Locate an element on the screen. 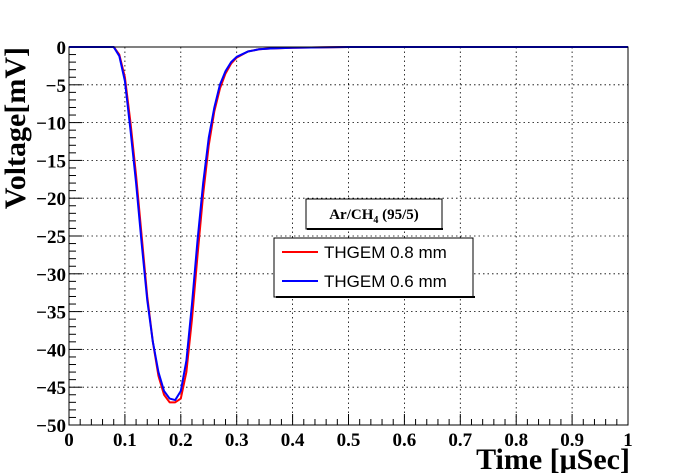  x-tick-label: 0.5 is located at coordinates (349, 440).